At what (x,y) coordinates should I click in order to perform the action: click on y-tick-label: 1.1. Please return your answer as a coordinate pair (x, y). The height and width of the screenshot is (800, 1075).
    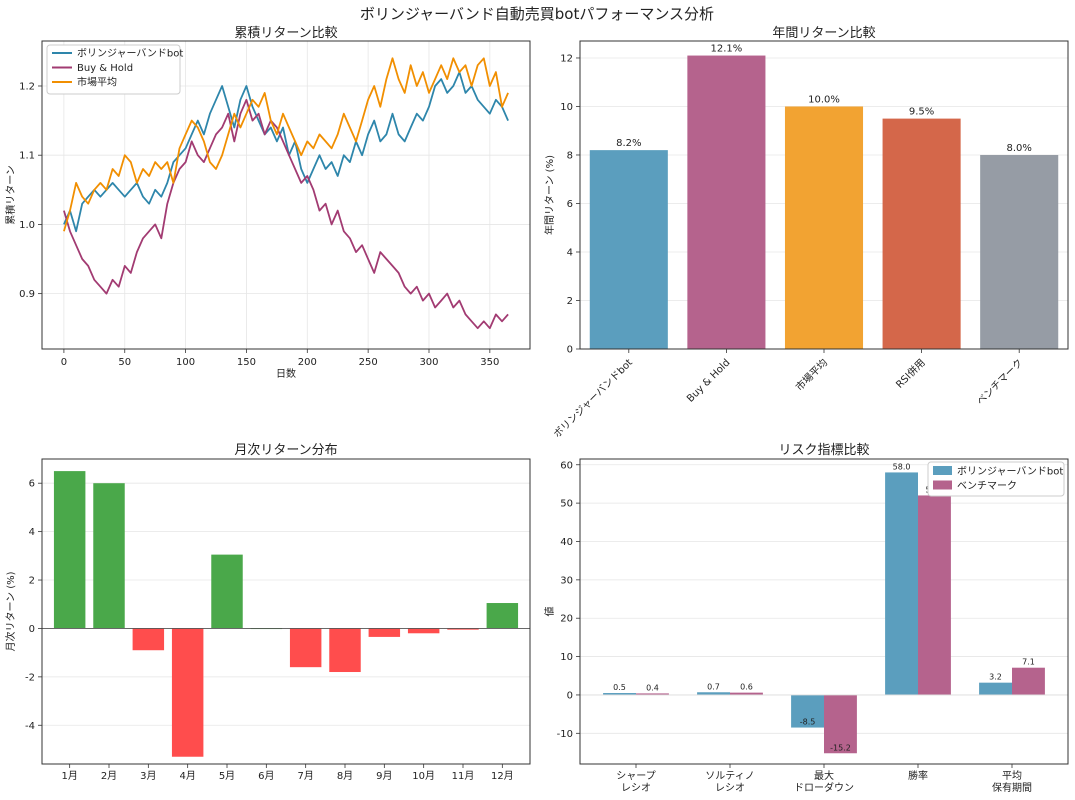
    Looking at the image, I should click on (27, 156).